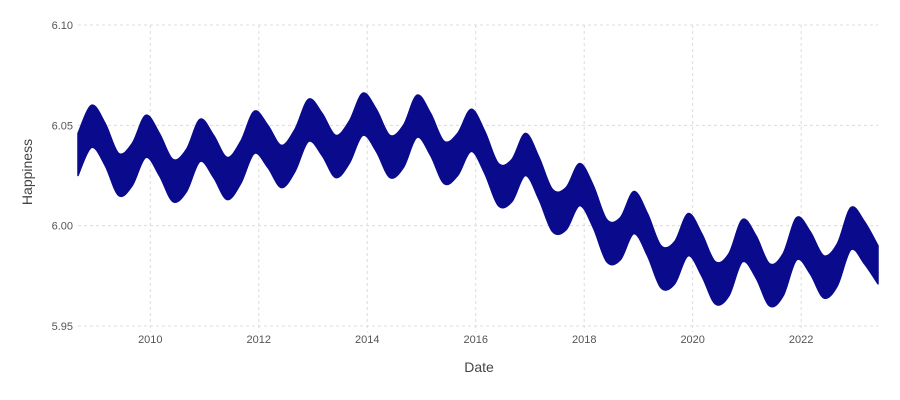 The width and height of the screenshot is (900, 400). Describe the element at coordinates (584, 340) in the screenshot. I see `x-tick-label: 2018` at that location.